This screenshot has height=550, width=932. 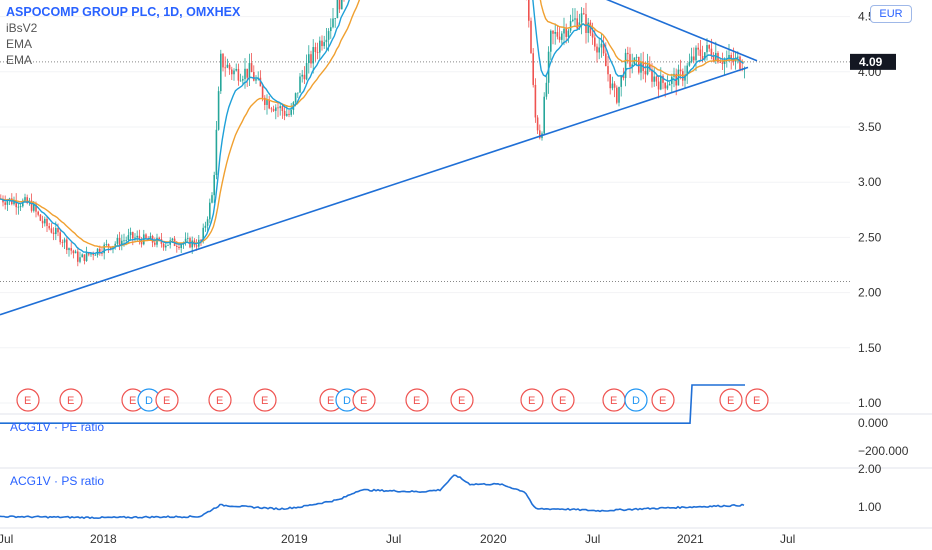 I want to click on price-tick-label: 3.50, so click(x=870, y=127).